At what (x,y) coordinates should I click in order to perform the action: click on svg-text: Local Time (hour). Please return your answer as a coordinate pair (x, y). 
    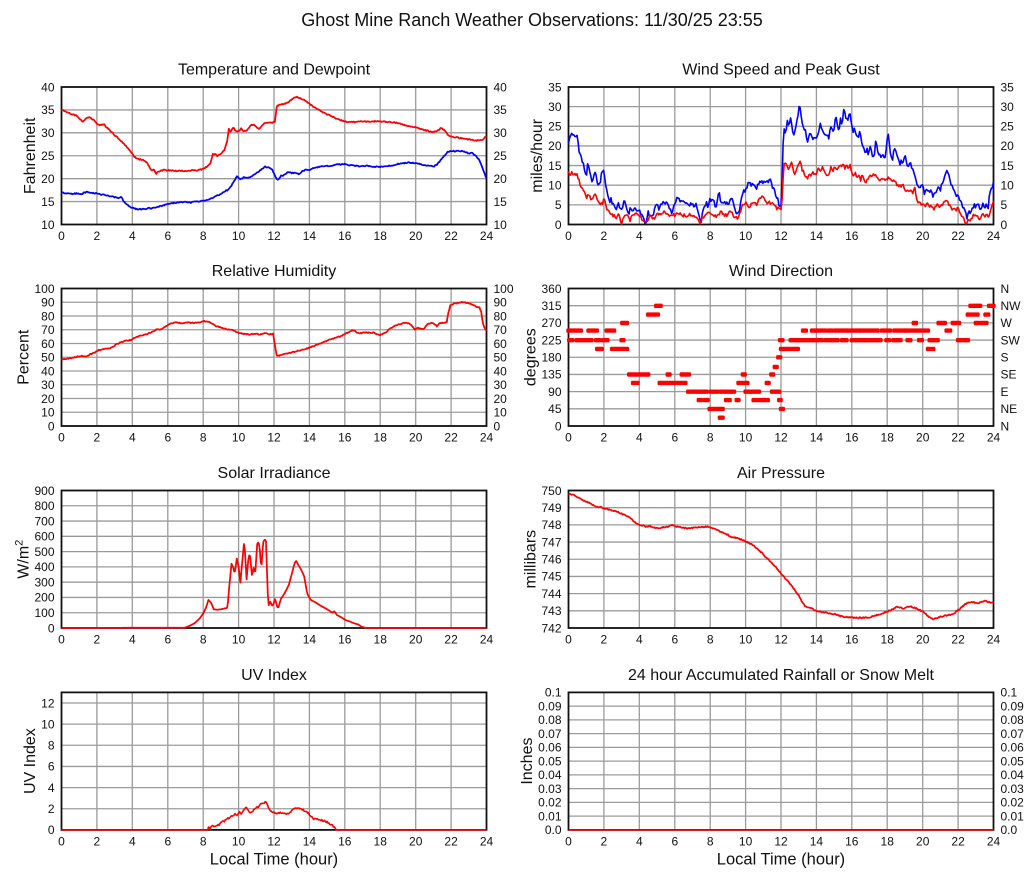
    Looking at the image, I should click on (274, 859).